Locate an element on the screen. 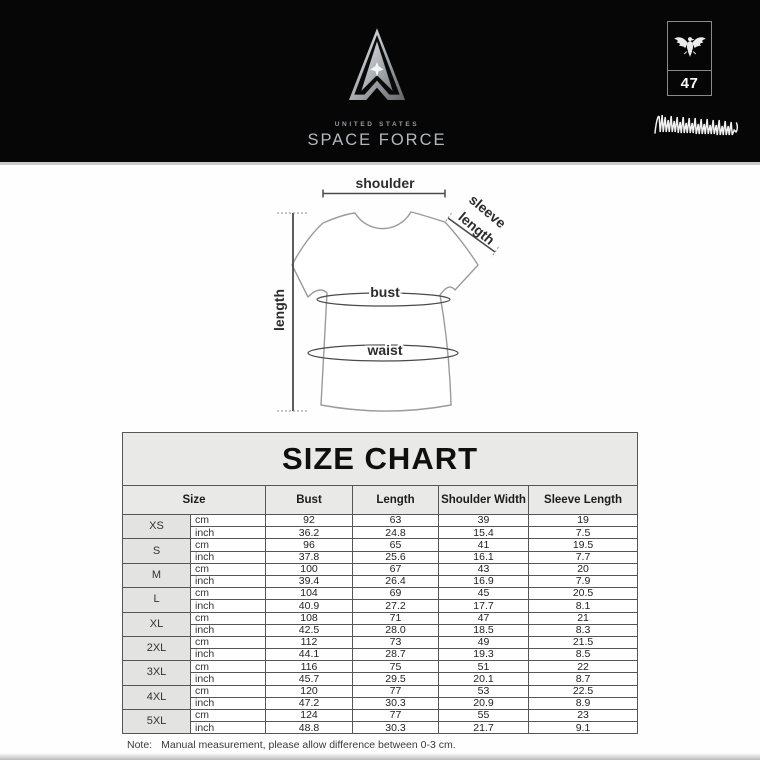  measurement-value: 8.9 is located at coordinates (583, 703).